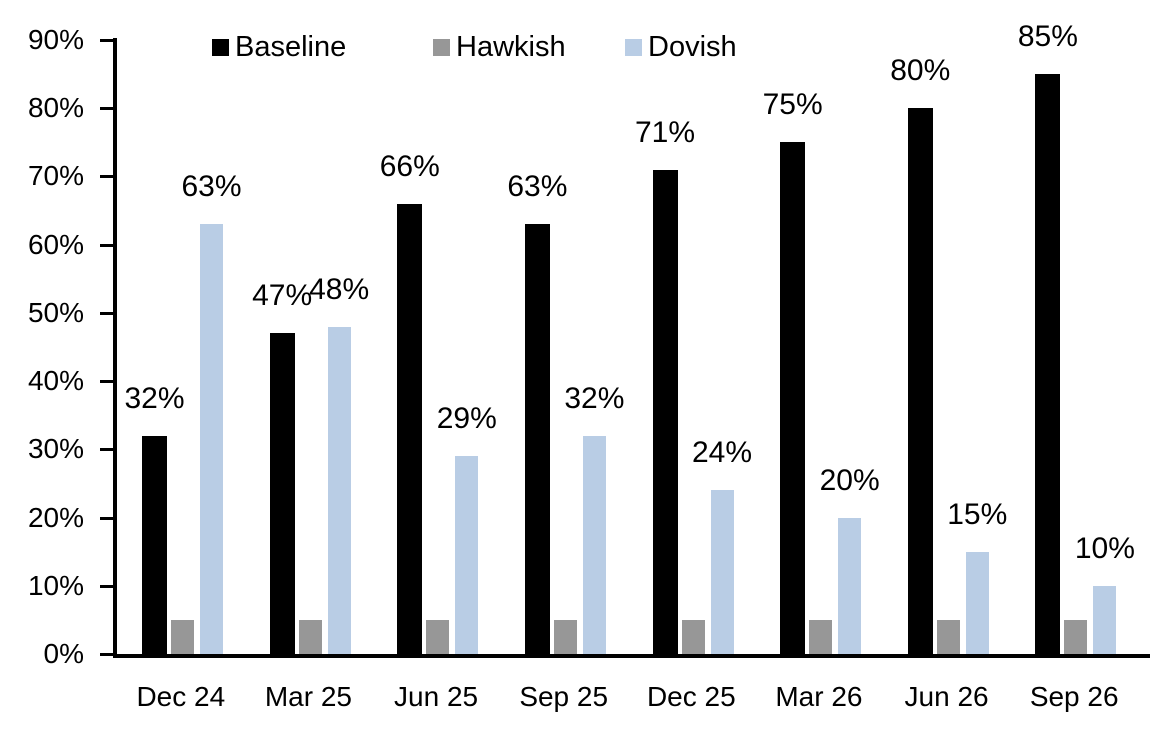  Describe the element at coordinates (564, 696) in the screenshot. I see `x-axis-label: Sep 25` at that location.